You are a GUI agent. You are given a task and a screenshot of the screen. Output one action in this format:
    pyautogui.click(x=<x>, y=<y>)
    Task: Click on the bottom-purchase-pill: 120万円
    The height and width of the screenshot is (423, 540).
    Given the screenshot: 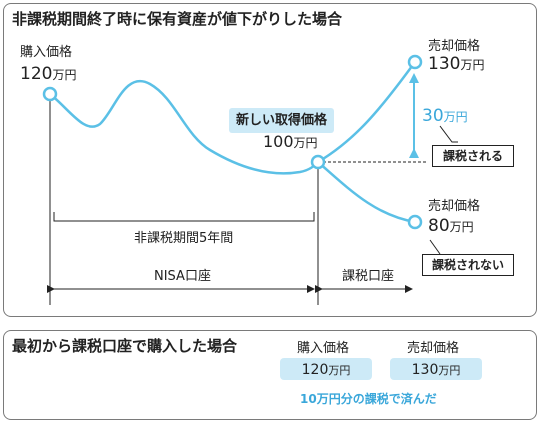 What is the action you would take?
    pyautogui.click(x=326, y=369)
    